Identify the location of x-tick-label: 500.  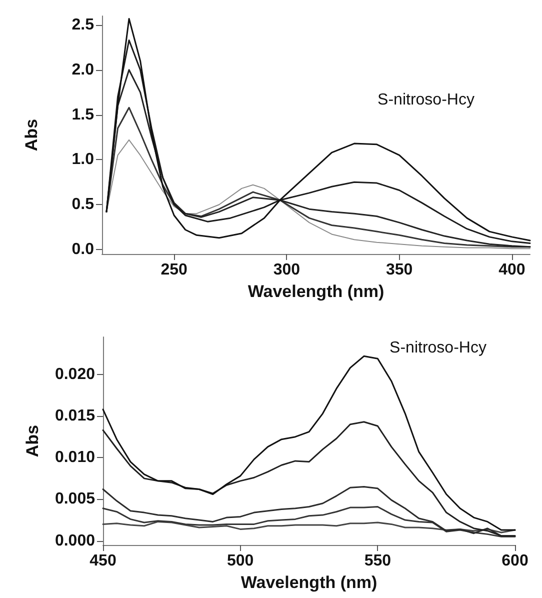
(240, 561).